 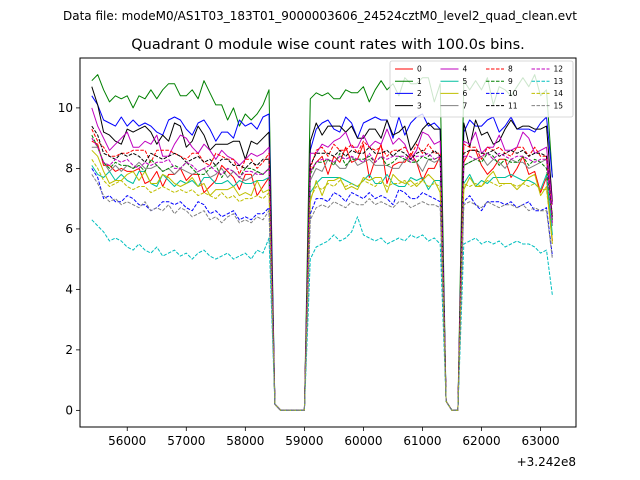 What do you see at coordinates (304, 441) in the screenshot?
I see `x-tick-label: 59000` at bounding box center [304, 441].